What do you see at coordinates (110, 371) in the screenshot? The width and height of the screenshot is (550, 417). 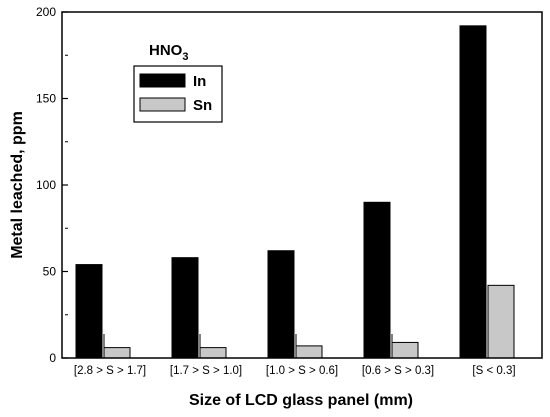 I see `x-category-label: [2.8 > S > 1.7]` at bounding box center [110, 371].